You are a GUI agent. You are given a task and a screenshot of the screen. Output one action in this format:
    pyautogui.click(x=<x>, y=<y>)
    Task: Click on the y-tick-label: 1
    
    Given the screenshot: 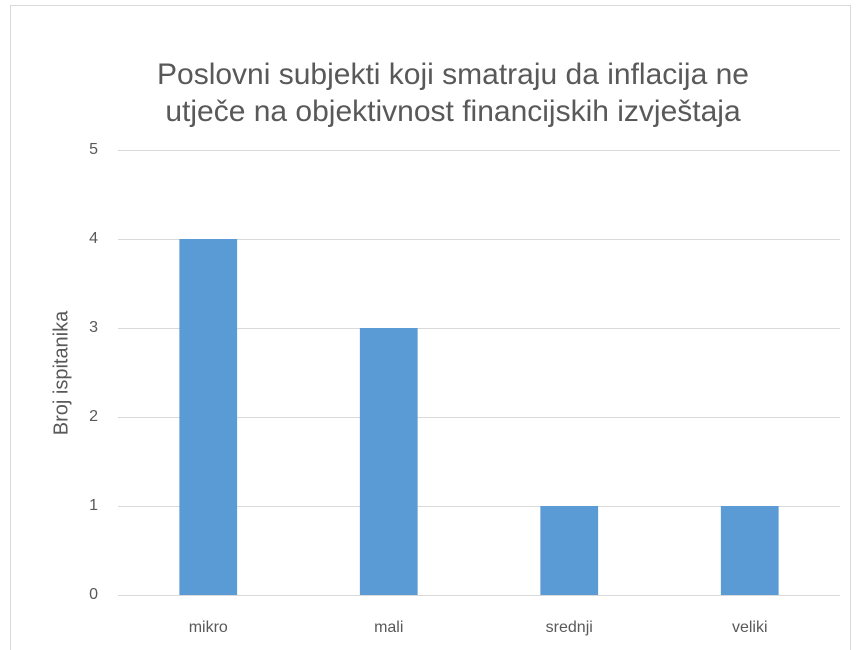 What is the action you would take?
    pyautogui.click(x=93, y=505)
    